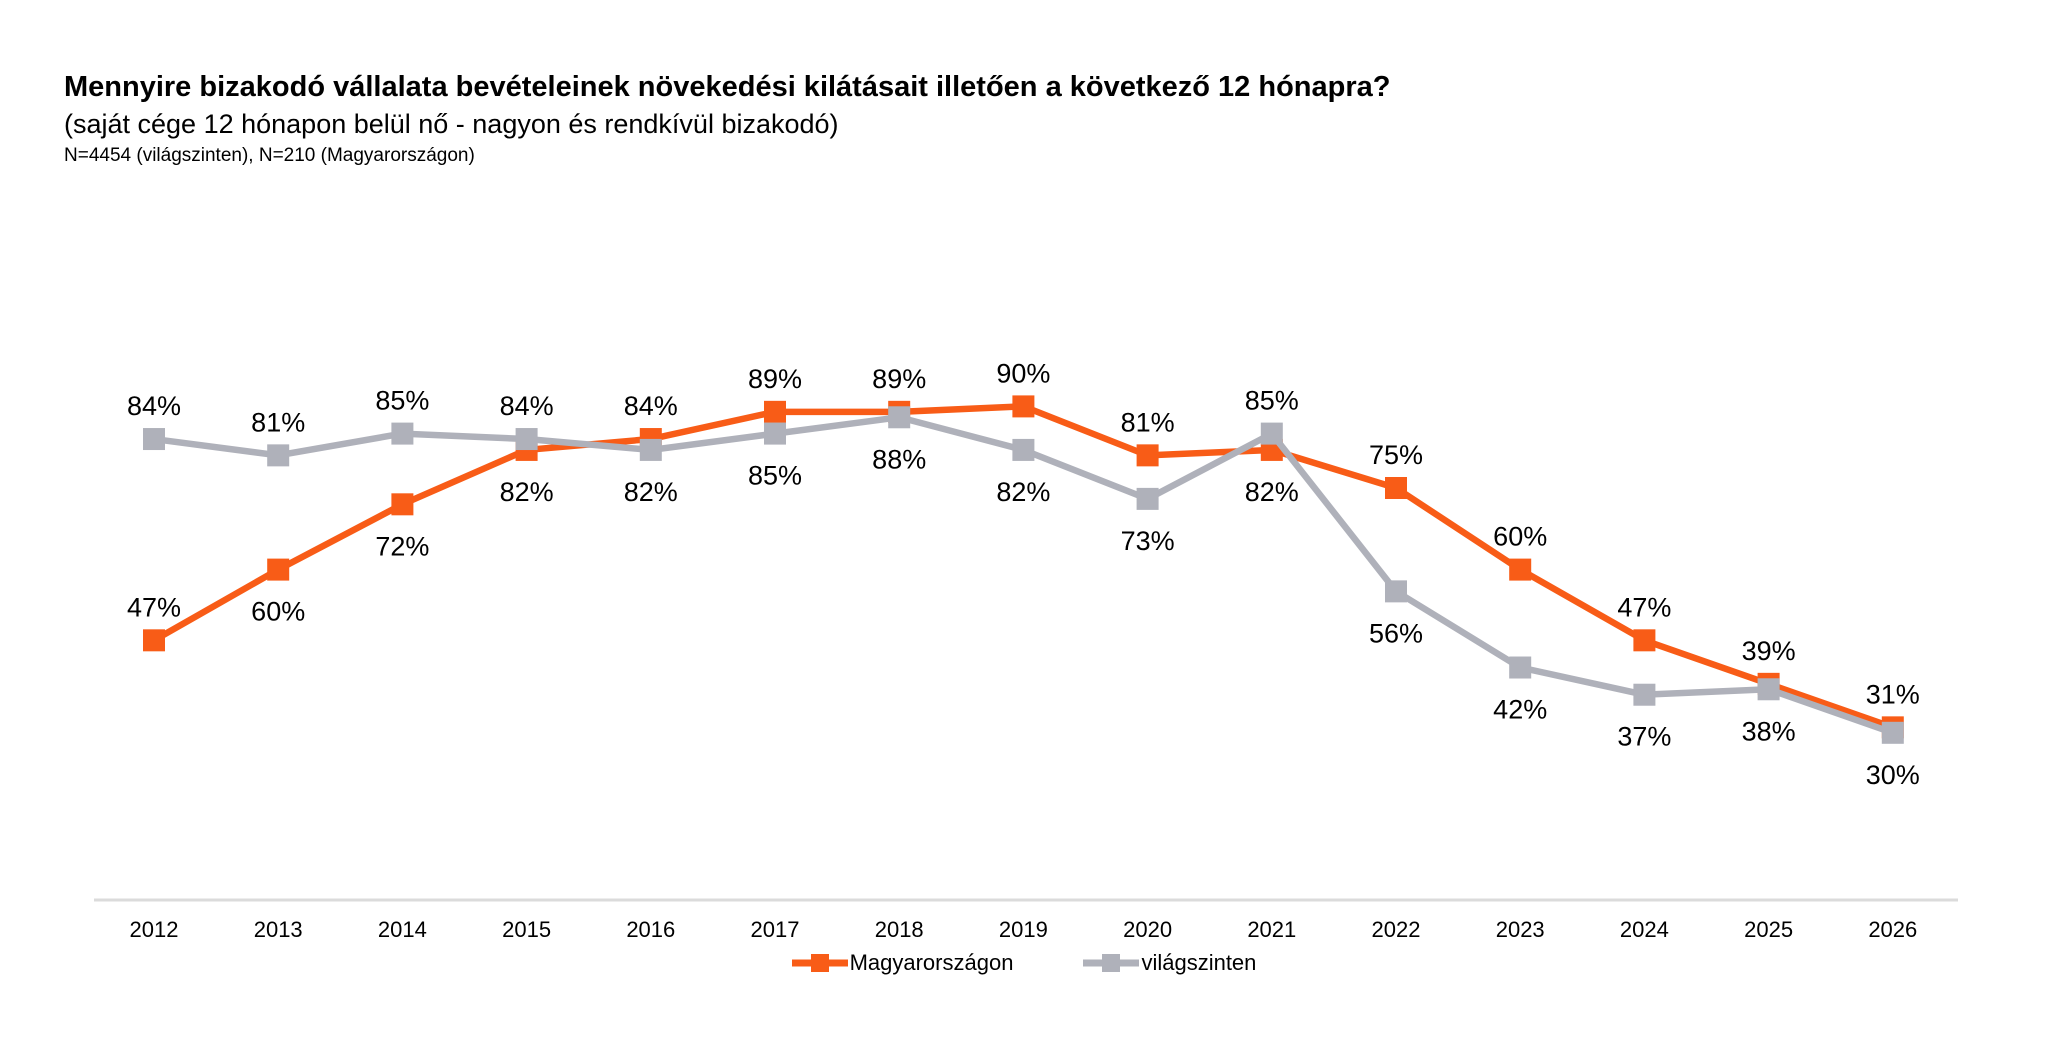  Describe the element at coordinates (1893, 694) in the screenshot. I see `data-label-Magyarországon-2026: 31%` at that location.